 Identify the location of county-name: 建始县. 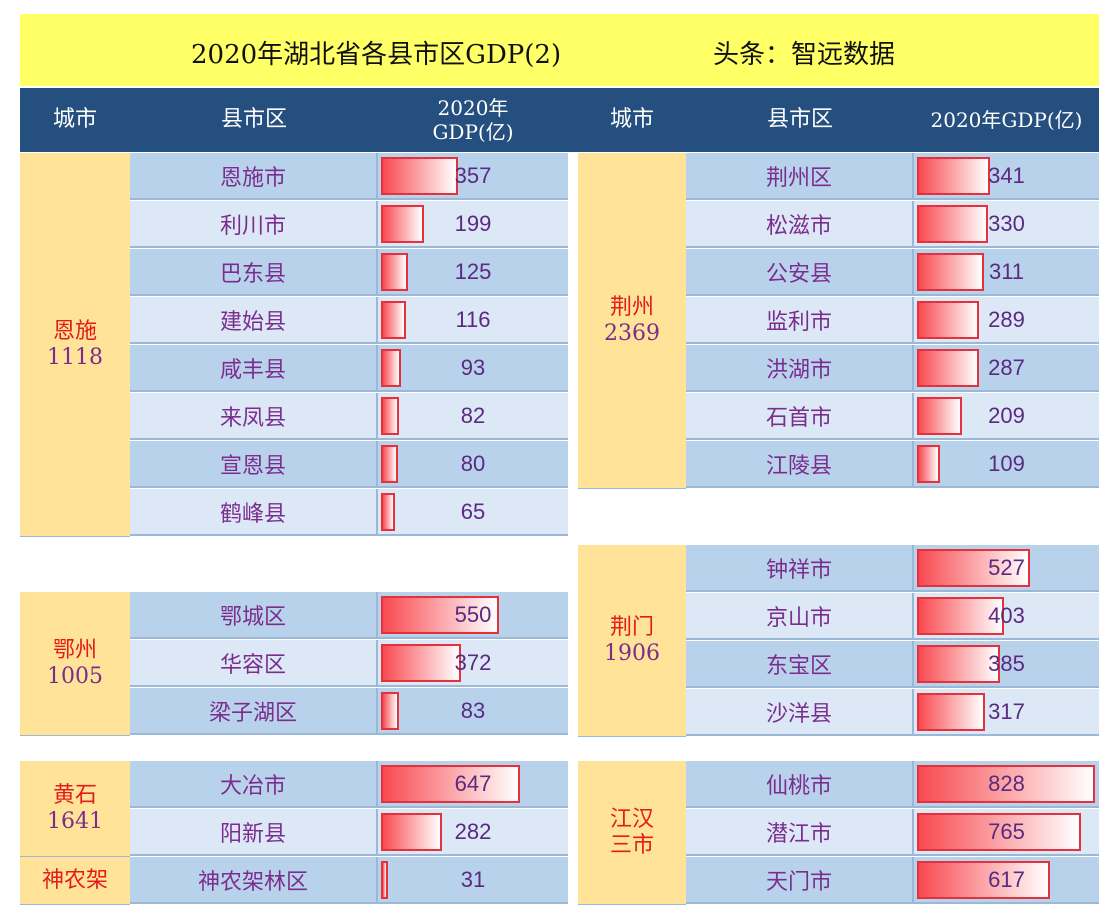
(252, 322).